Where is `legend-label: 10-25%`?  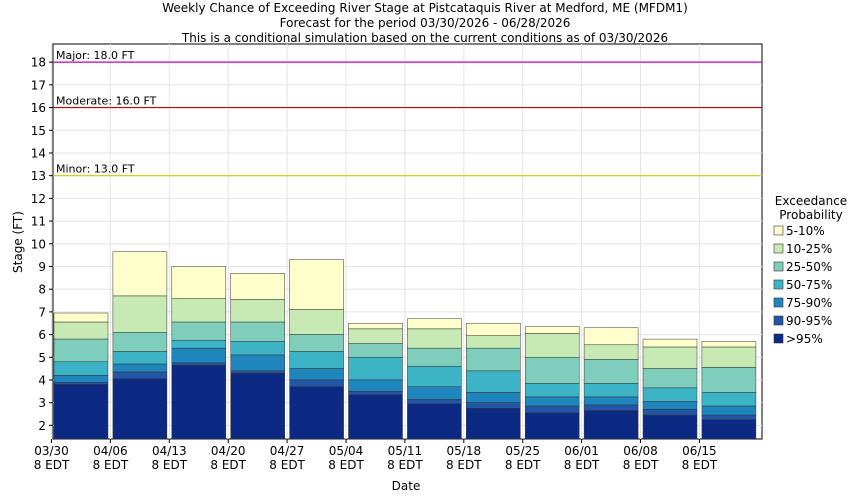 legend-label: 10-25% is located at coordinates (809, 249).